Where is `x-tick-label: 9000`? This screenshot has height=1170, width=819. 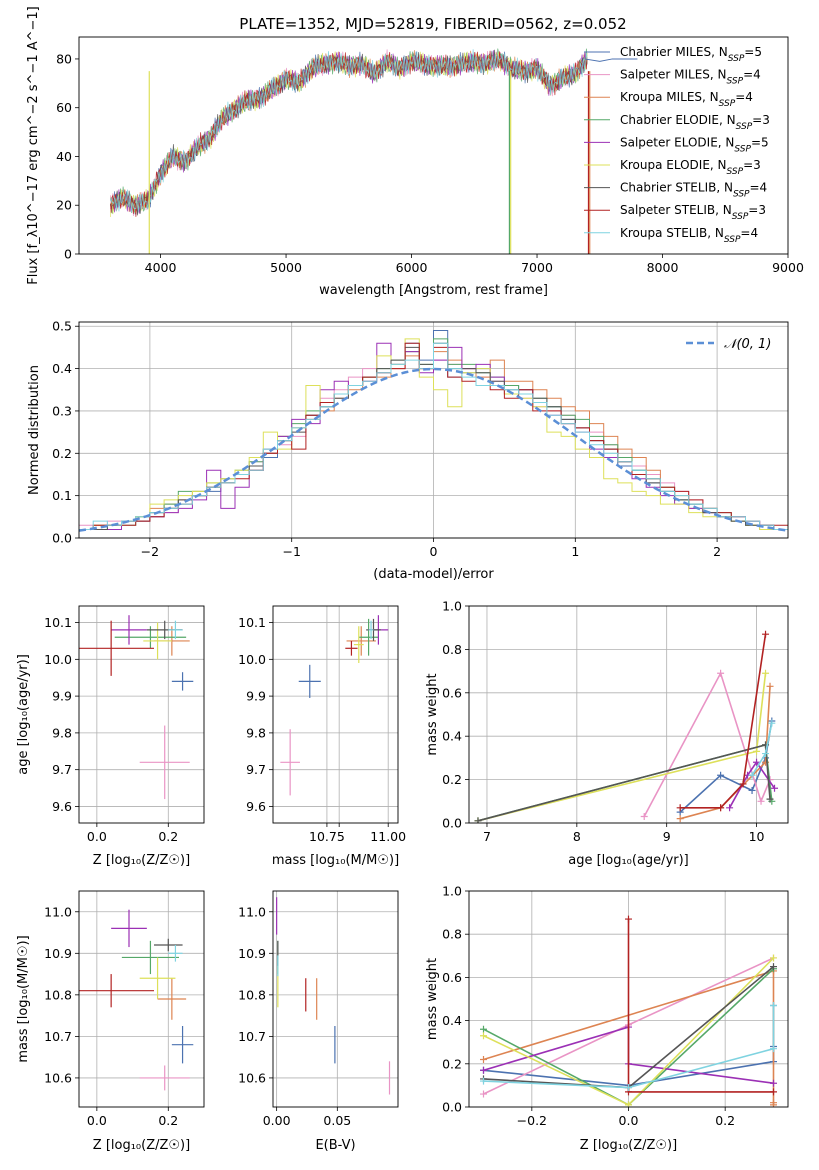
x-tick-label: 9000 is located at coordinates (788, 267).